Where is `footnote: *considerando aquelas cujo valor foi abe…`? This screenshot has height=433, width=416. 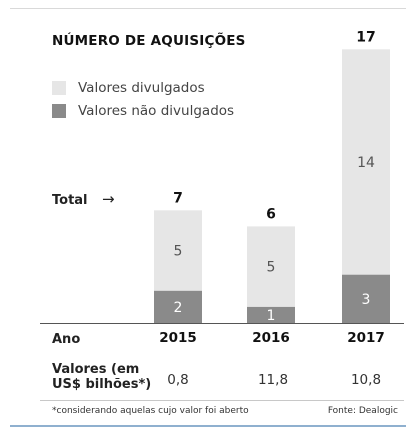 footnote: *considerando aquelas cujo valor foi abe… is located at coordinates (150, 411).